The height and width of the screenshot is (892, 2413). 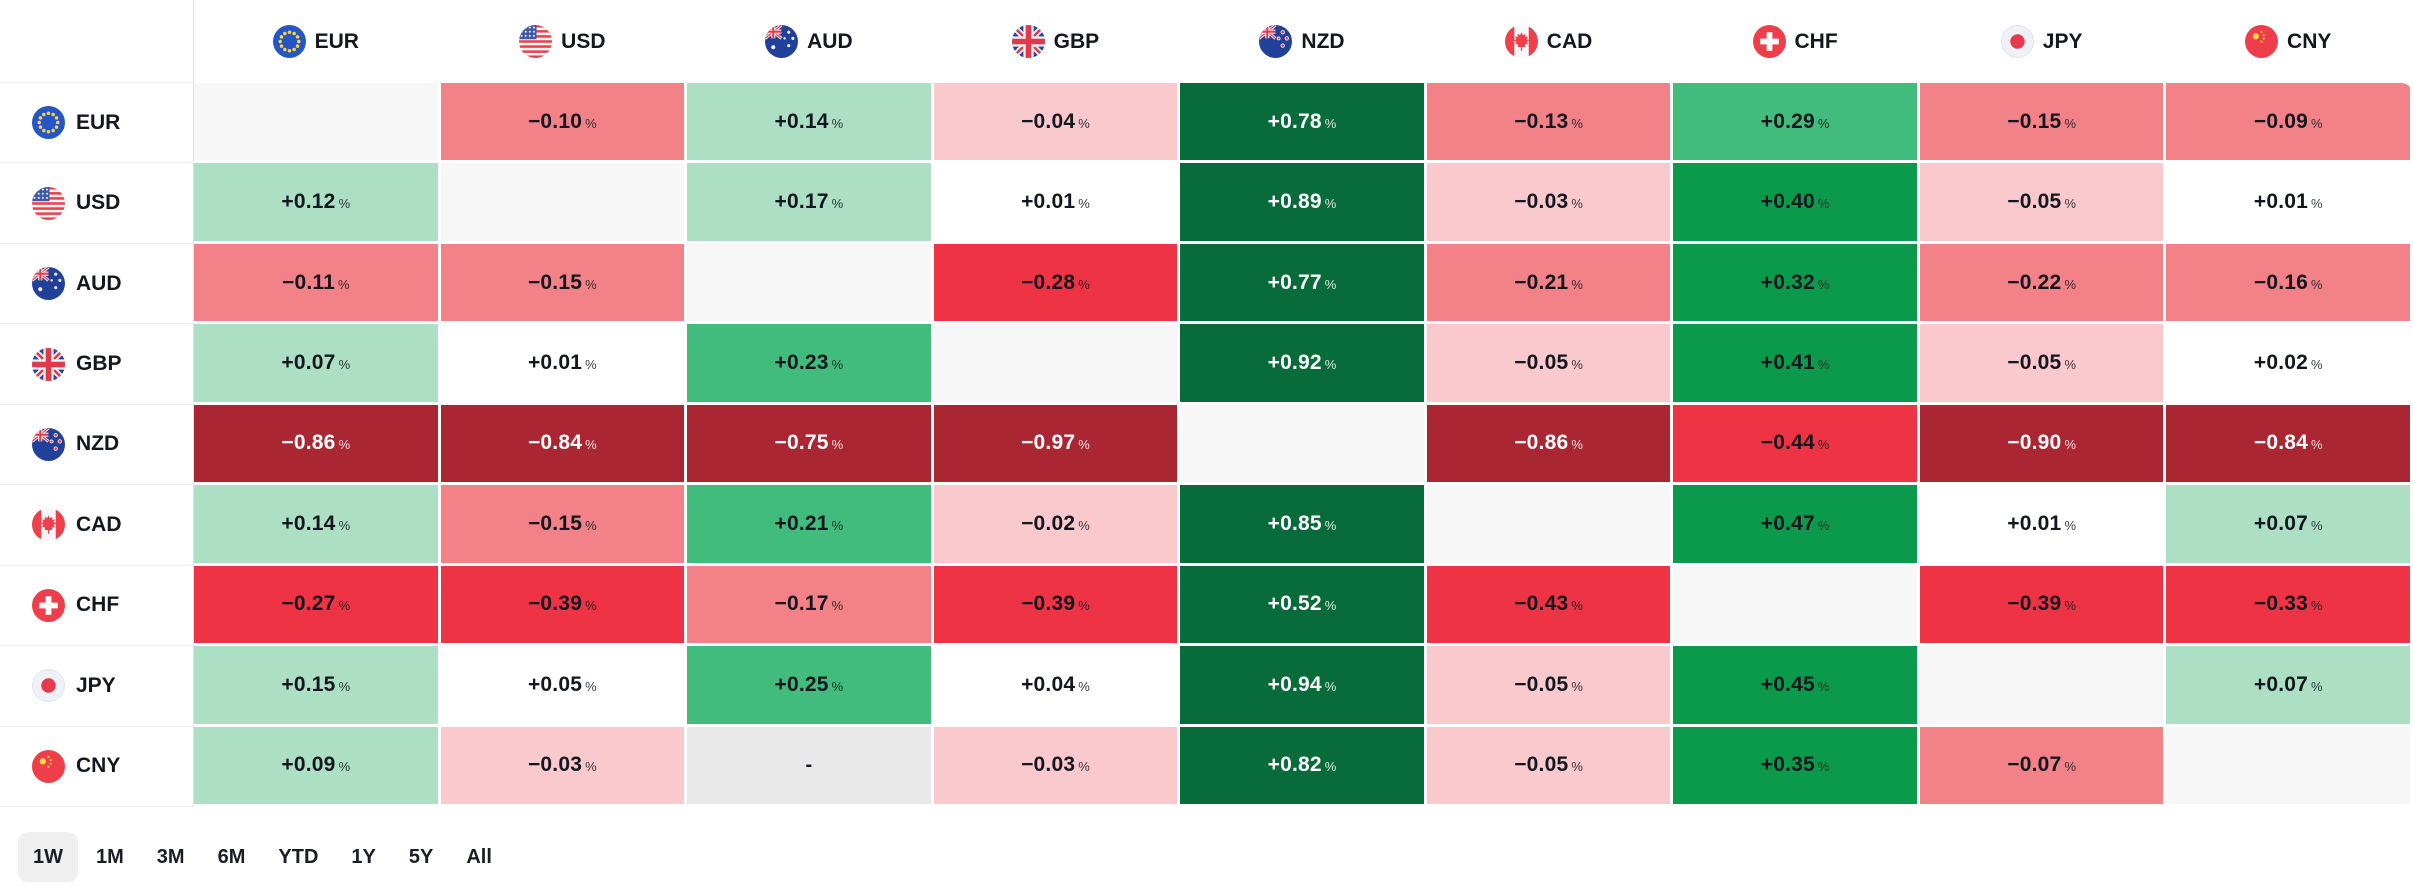 I want to click on cell-aud-cny: −0.16%, so click(x=2289, y=284).